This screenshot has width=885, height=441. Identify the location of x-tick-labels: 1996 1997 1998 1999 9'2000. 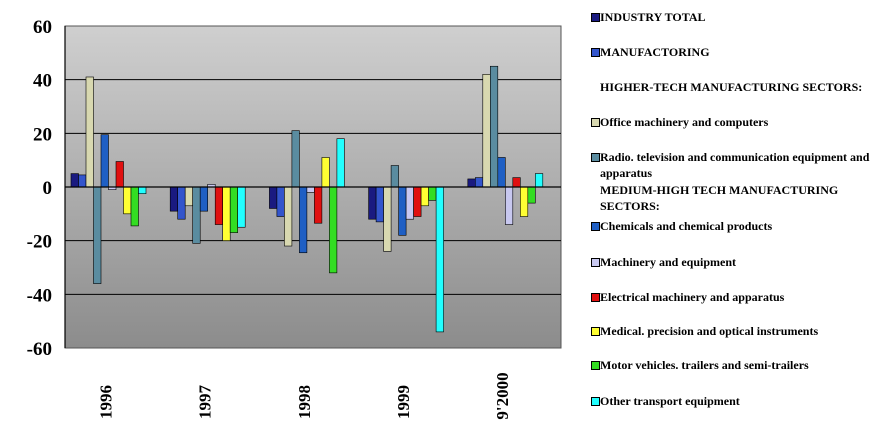
(304, 395).